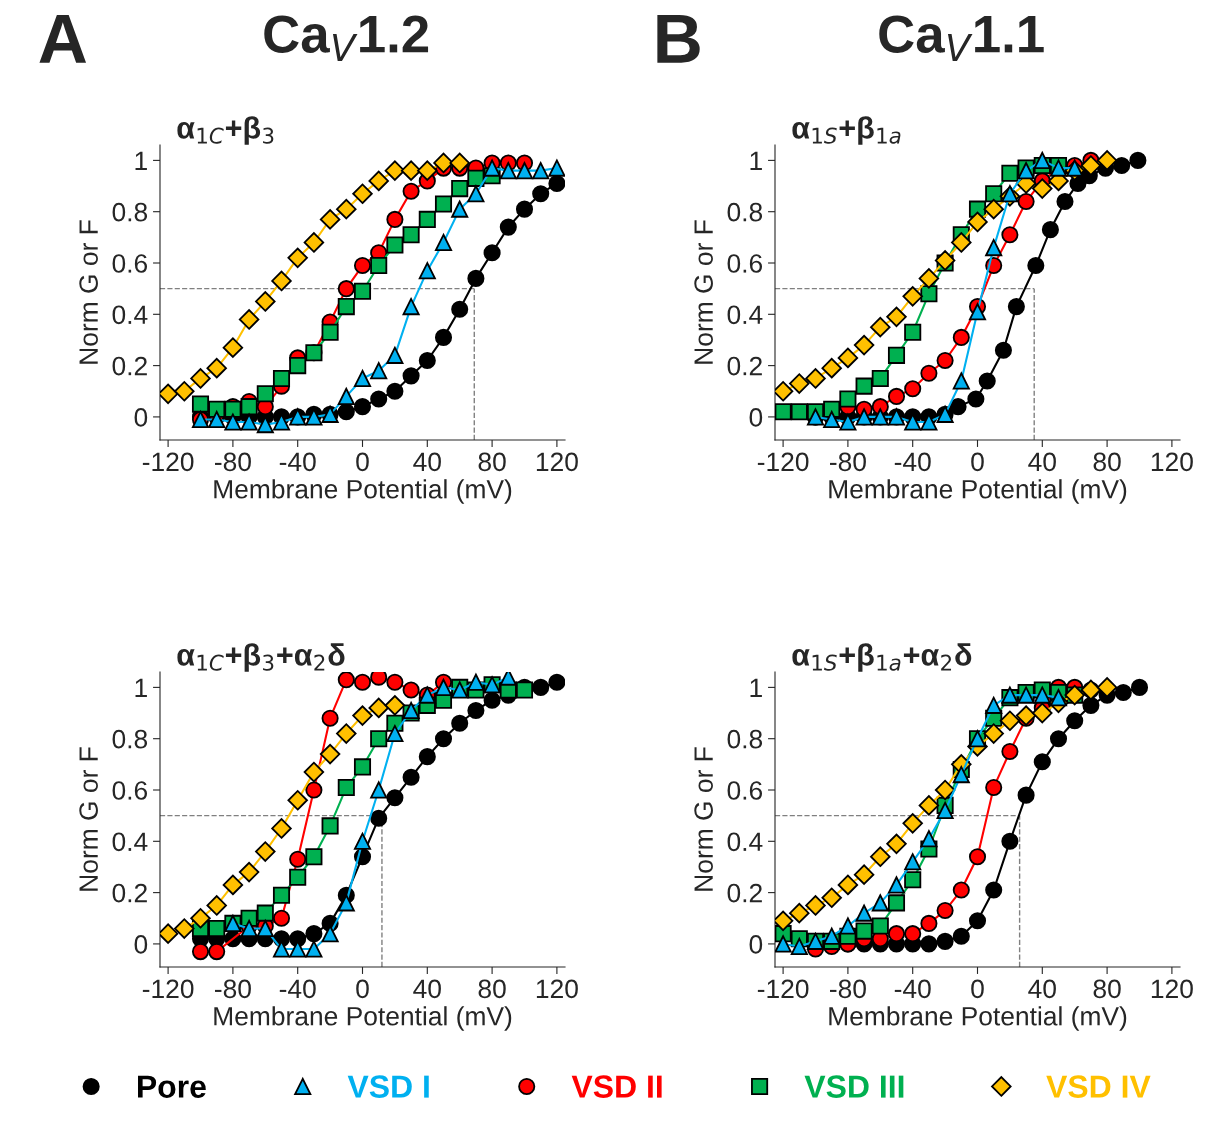  What do you see at coordinates (1098, 1086) in the screenshot?
I see `legend-label: VSD IV` at bounding box center [1098, 1086].